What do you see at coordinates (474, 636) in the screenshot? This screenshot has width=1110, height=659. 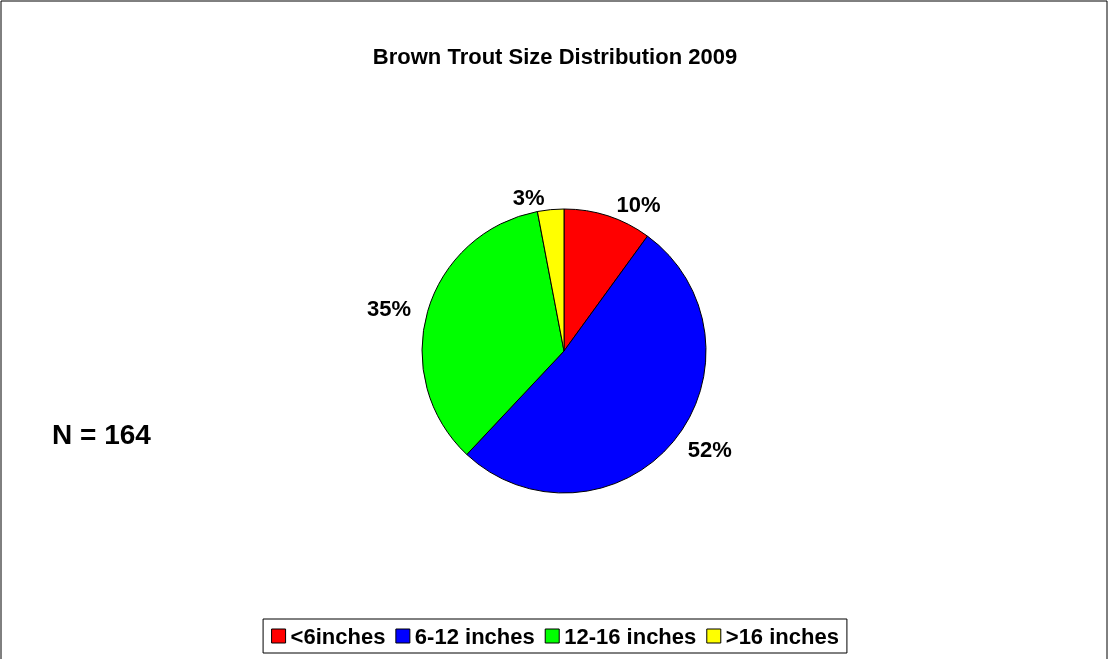 I see `legend-label: 6-12 inches` at bounding box center [474, 636].